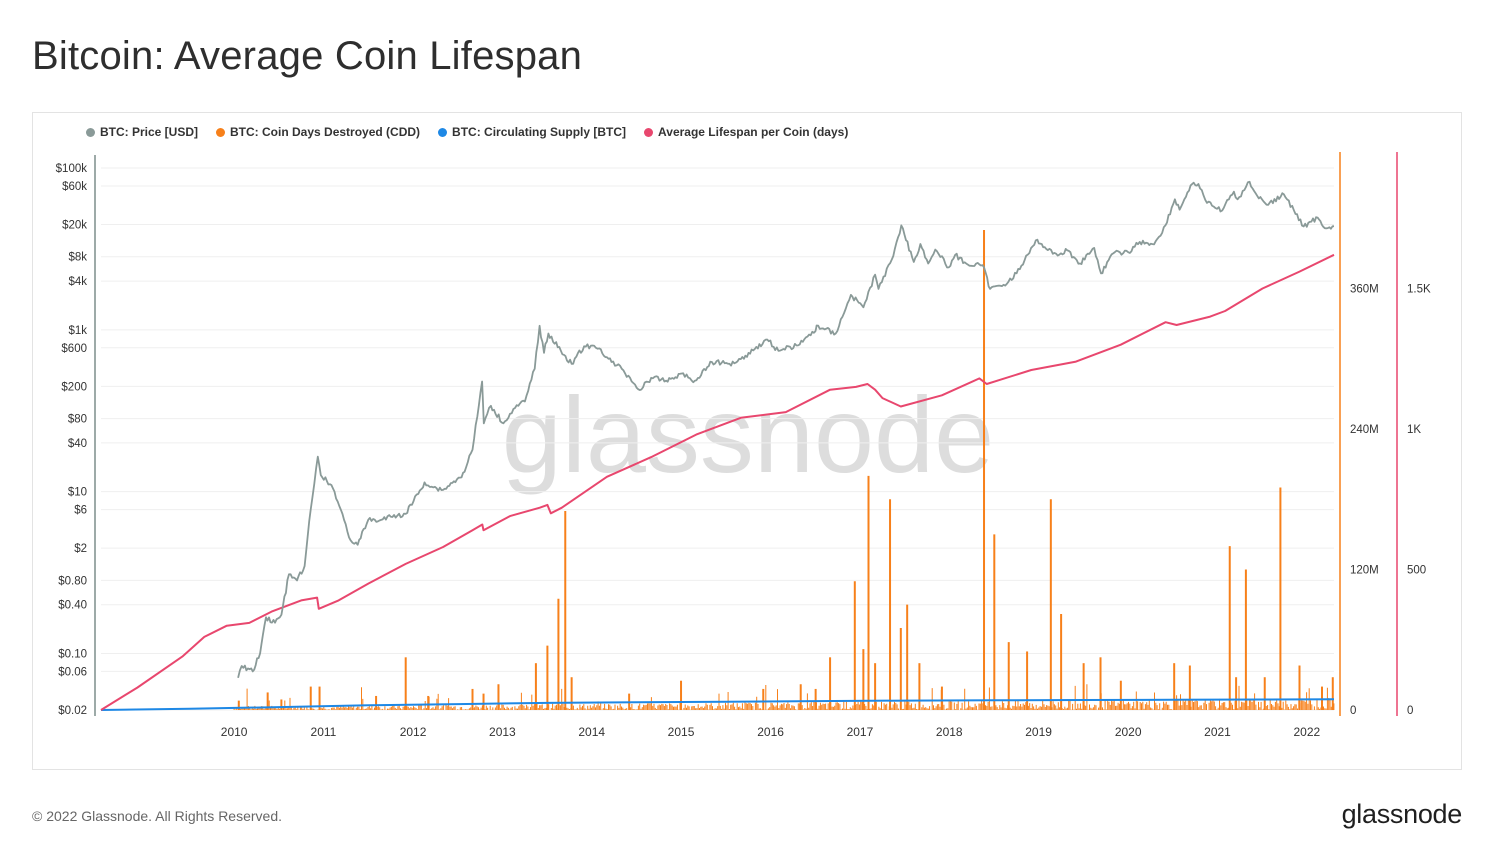 The width and height of the screenshot is (1495, 861). I want to click on price-tick-label: $100k, so click(72, 169).